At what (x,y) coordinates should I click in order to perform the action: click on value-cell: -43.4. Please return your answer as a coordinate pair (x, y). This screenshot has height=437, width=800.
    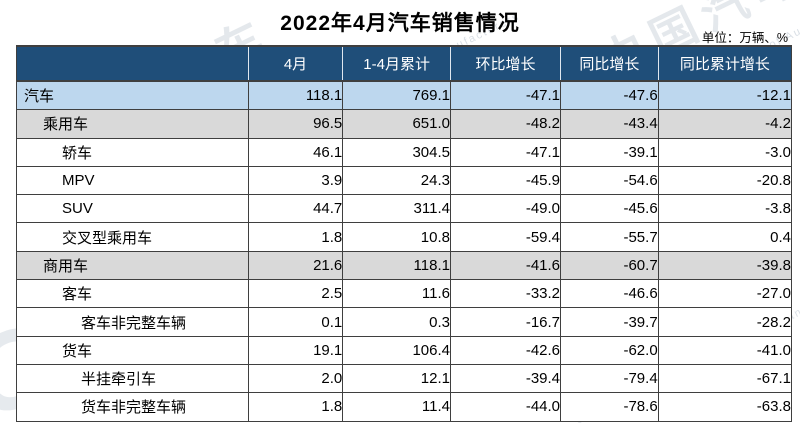
    Looking at the image, I should click on (609, 124).